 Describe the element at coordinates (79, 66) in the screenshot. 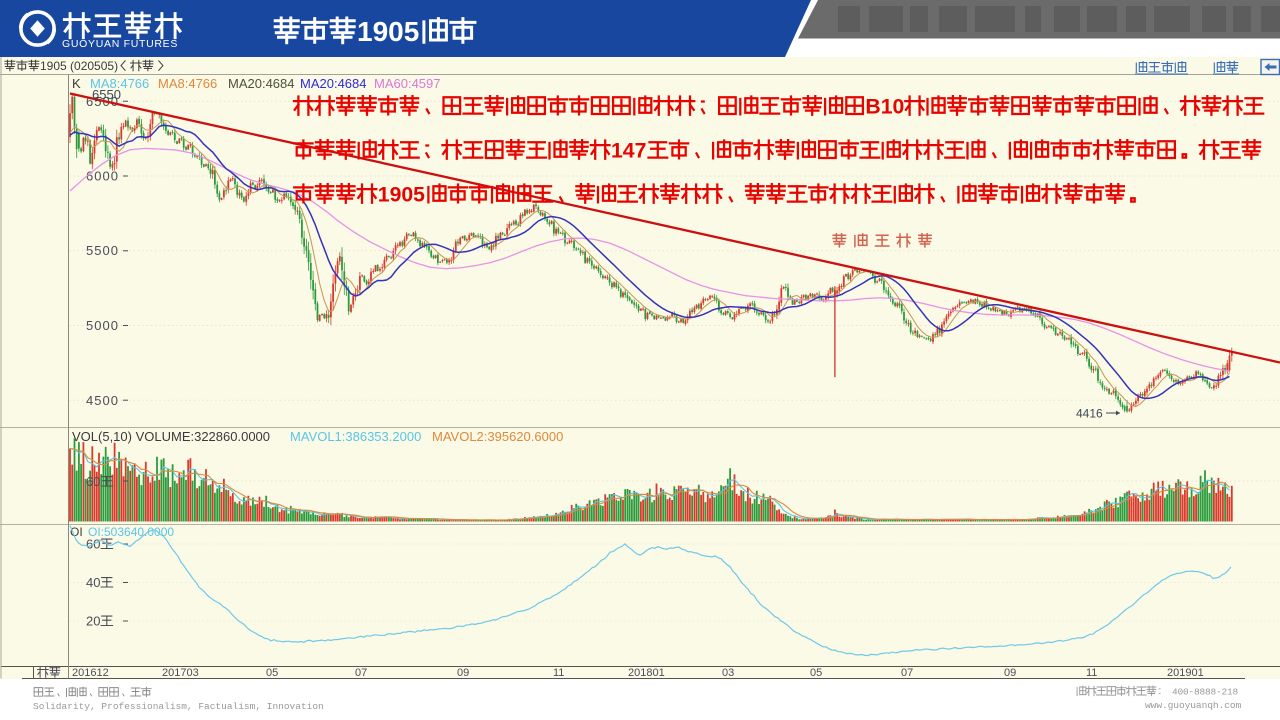

I see `svg-text: 1905 (020505)` at that location.